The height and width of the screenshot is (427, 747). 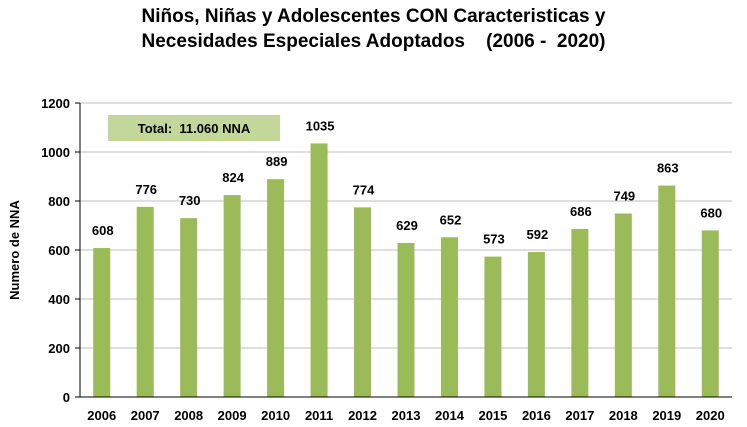 I want to click on y-tick-label: 200, so click(x=59, y=348).